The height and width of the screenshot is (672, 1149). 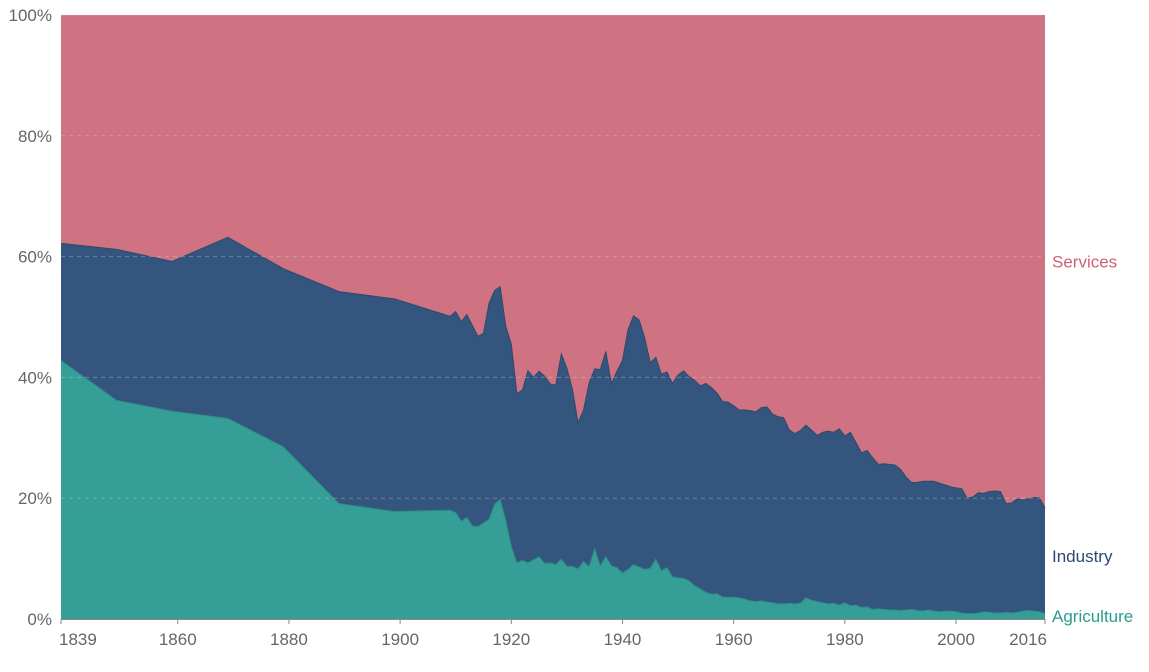 What do you see at coordinates (35, 498) in the screenshot?
I see `y-tick-label: 20%` at bounding box center [35, 498].